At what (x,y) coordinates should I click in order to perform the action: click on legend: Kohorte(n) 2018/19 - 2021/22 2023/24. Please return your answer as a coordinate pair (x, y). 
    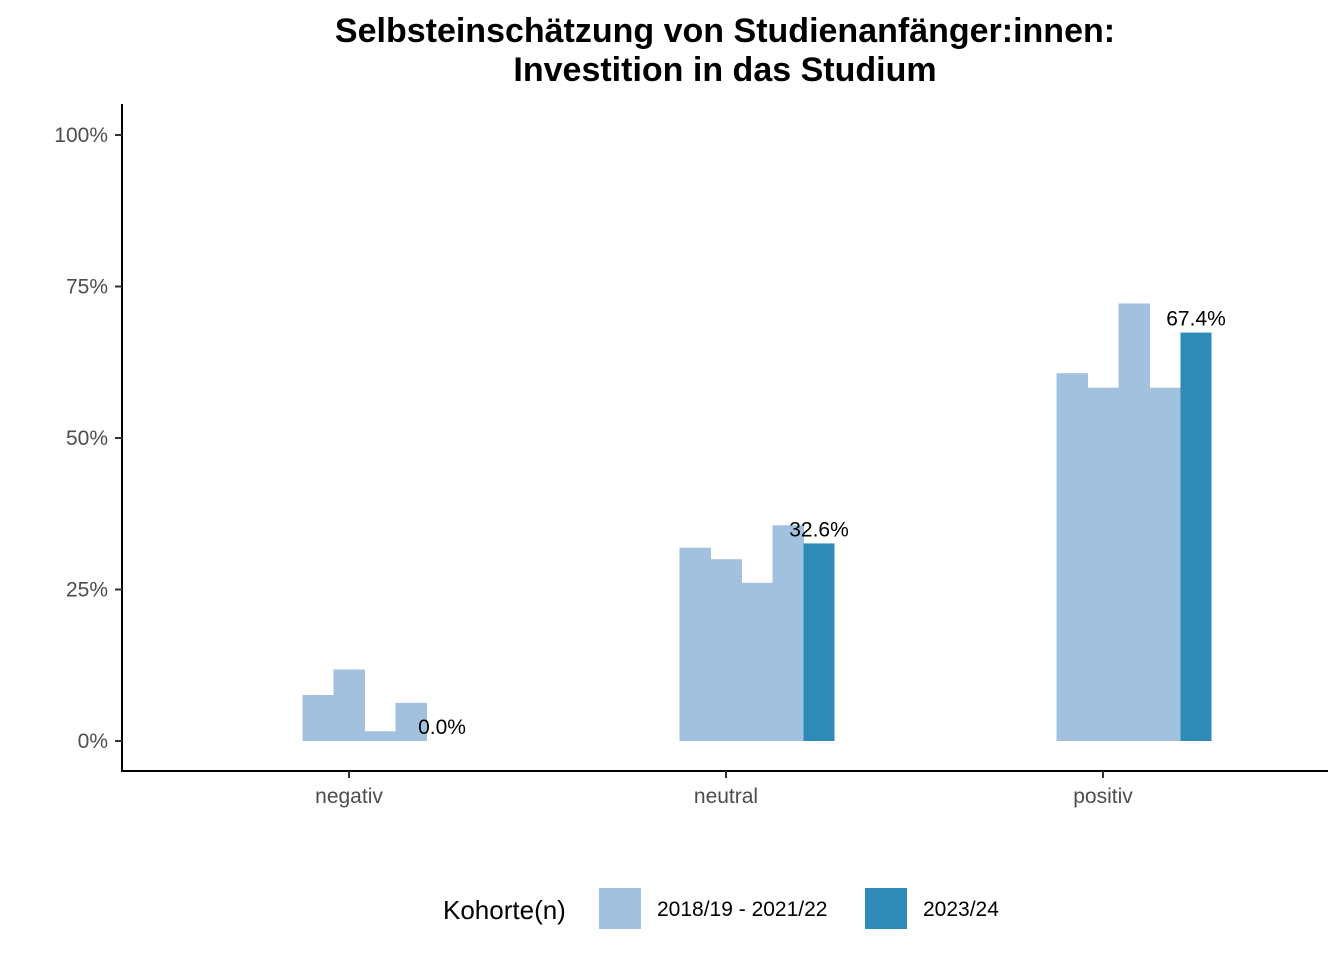
    Looking at the image, I should click on (721, 908).